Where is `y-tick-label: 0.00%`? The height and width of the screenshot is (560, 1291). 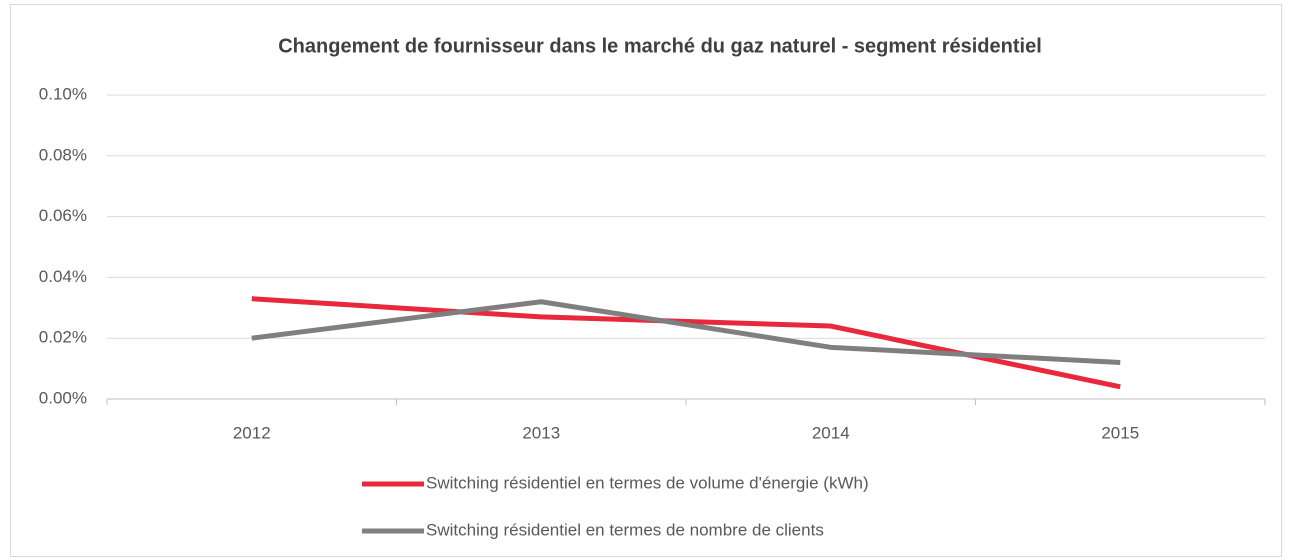
y-tick-label: 0.00% is located at coordinates (63, 397).